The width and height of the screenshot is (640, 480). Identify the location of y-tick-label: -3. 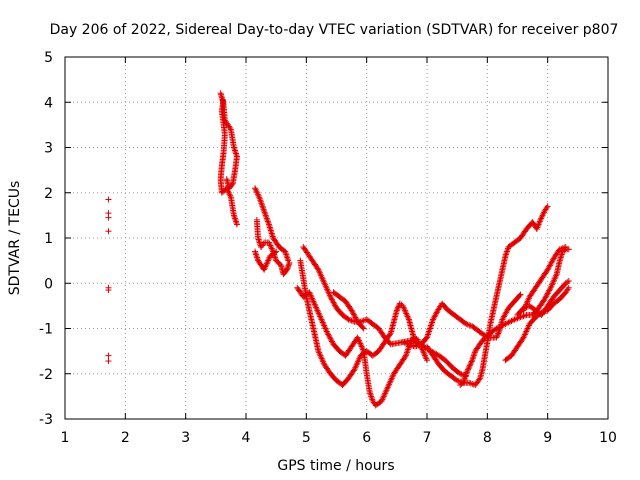
(46, 420).